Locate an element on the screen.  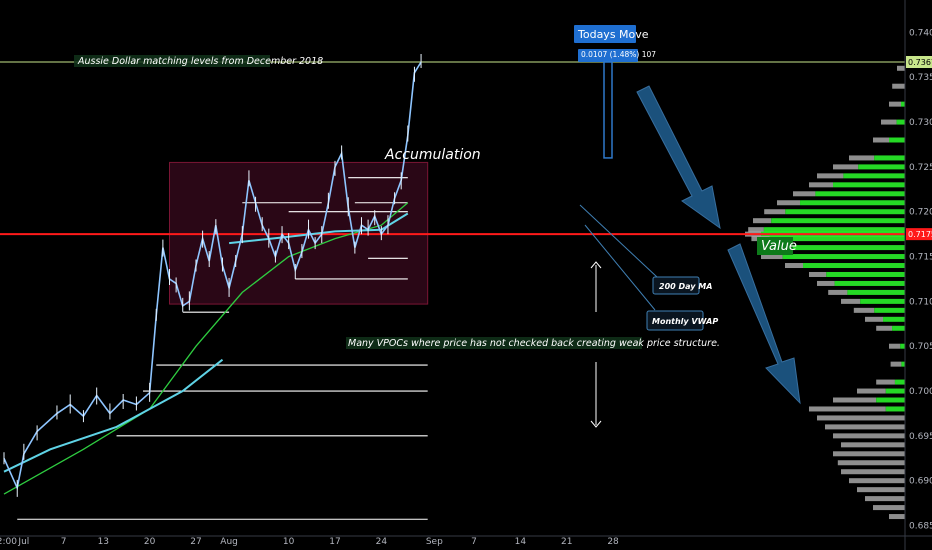
price-badge-label: 0.7367 is located at coordinates (920, 62).